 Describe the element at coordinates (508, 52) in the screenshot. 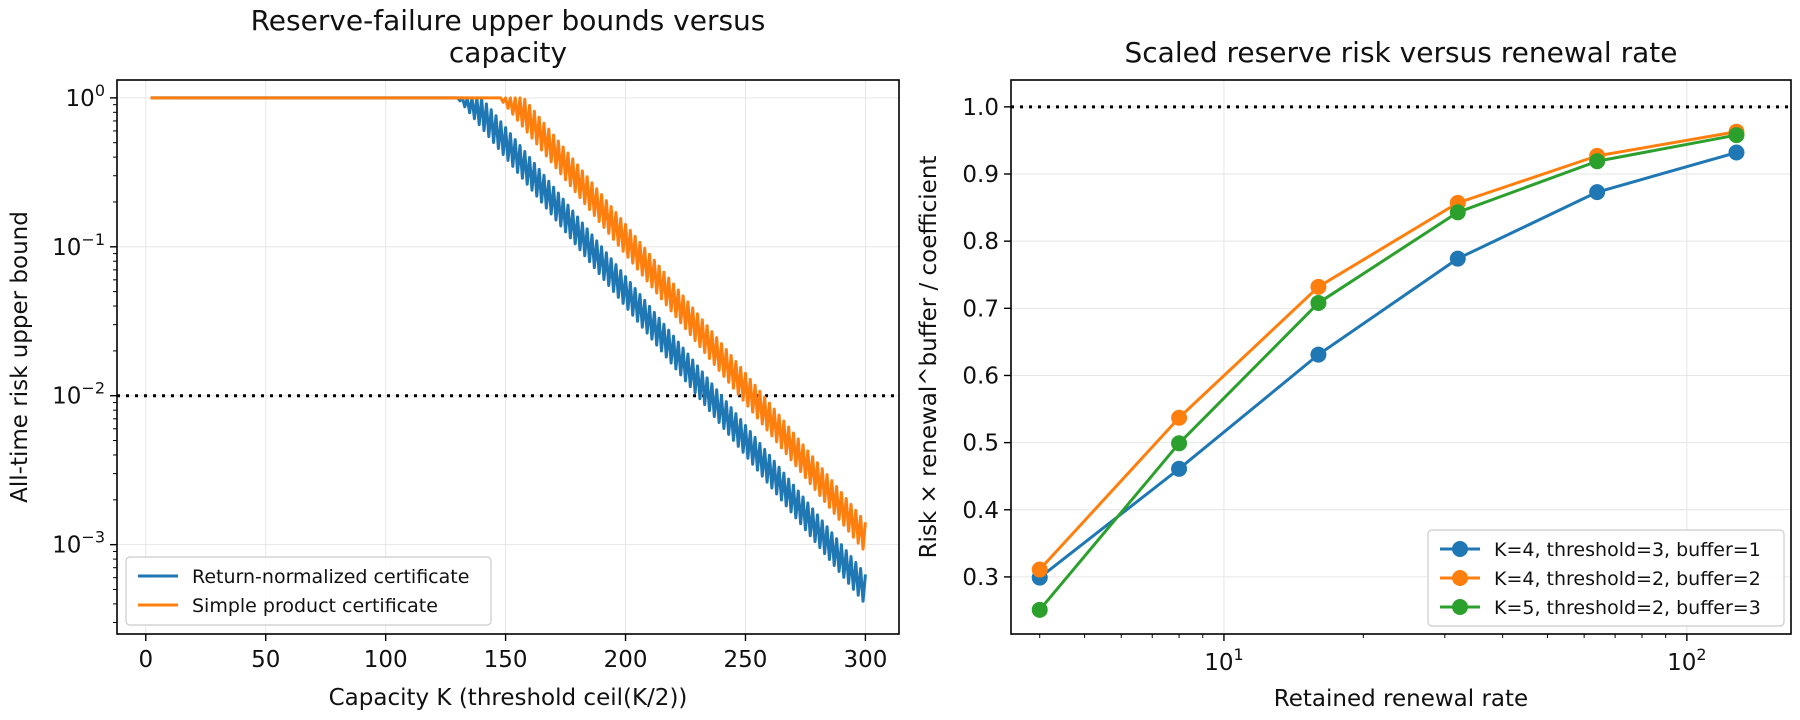

I see `left-chart-title-line2: capacity` at that location.